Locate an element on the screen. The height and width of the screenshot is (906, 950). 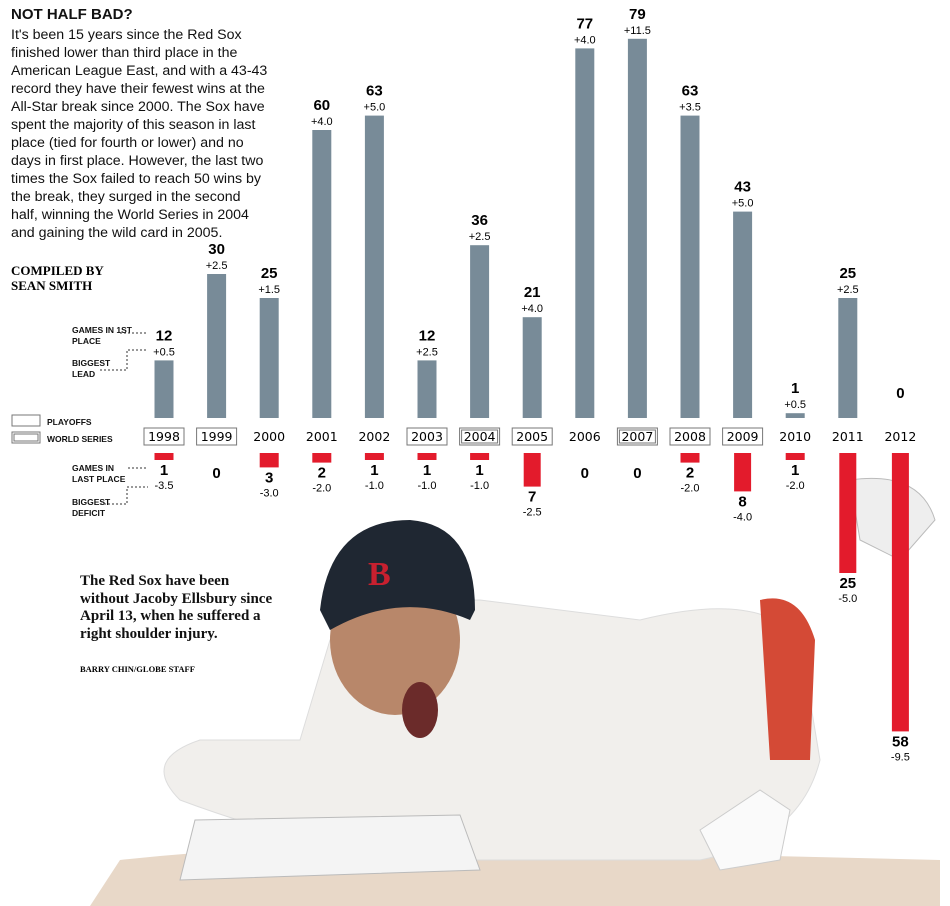
year-label-2009: 2009 is located at coordinates (743, 436).